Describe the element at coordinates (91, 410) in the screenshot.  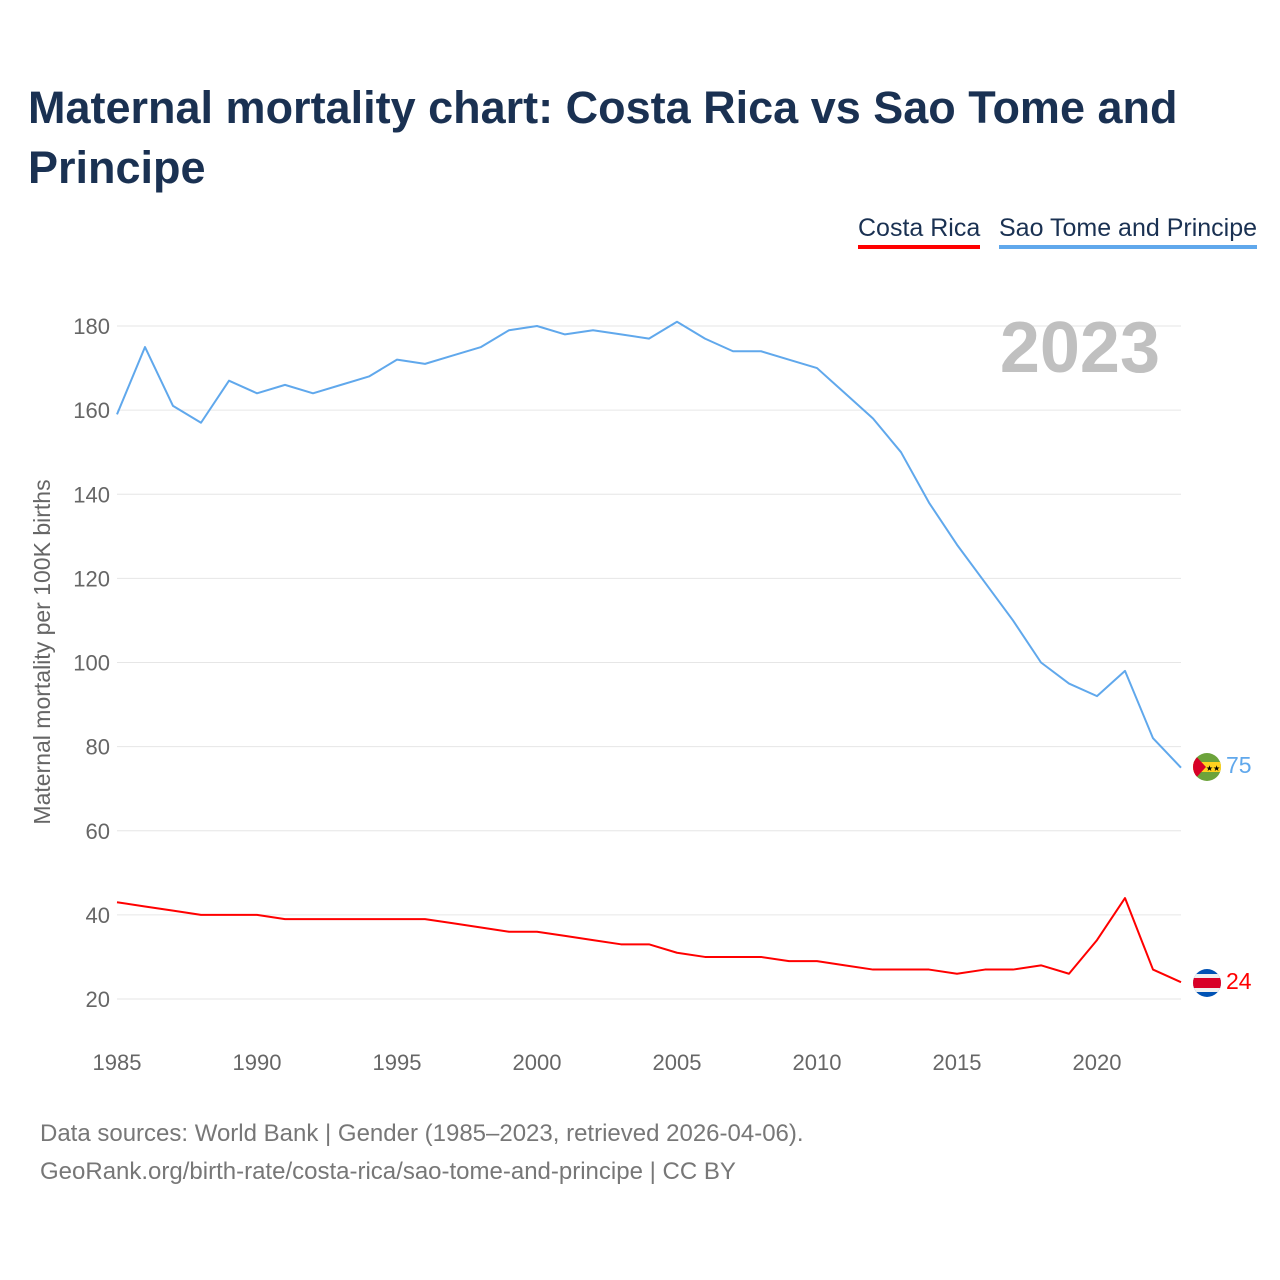
I see `y-tick-label: 160` at that location.